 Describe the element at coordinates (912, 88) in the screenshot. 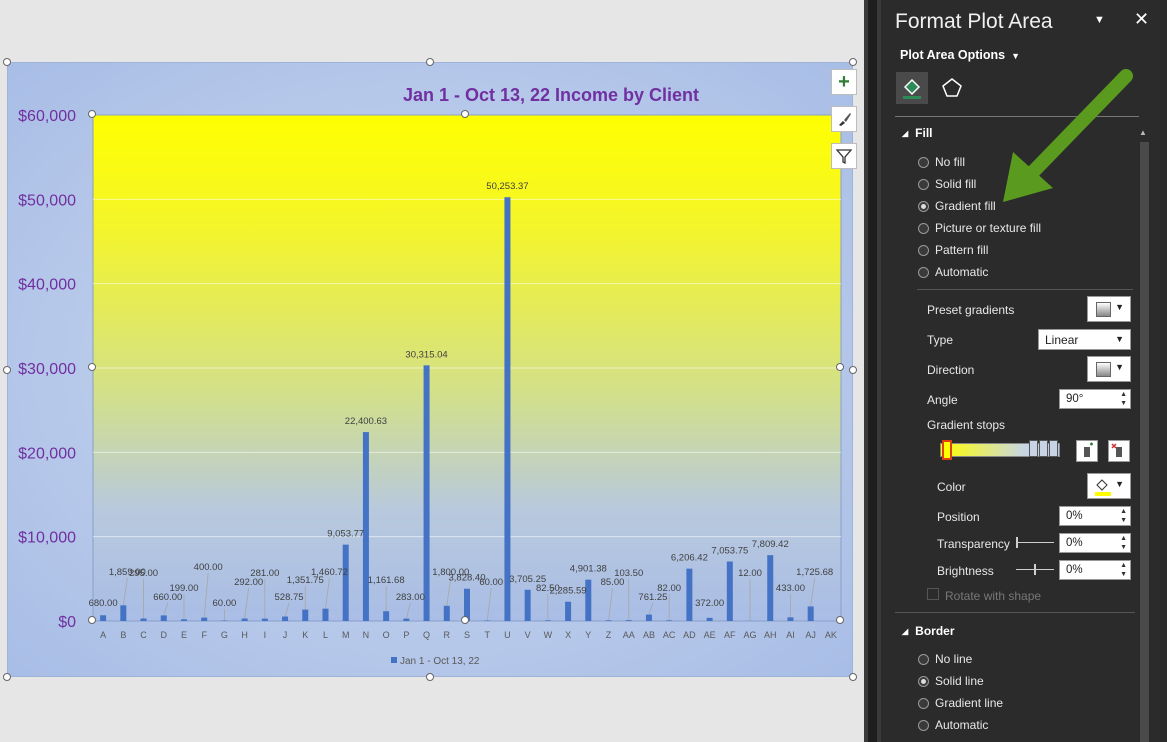

I see `tab-fill-line` at that location.